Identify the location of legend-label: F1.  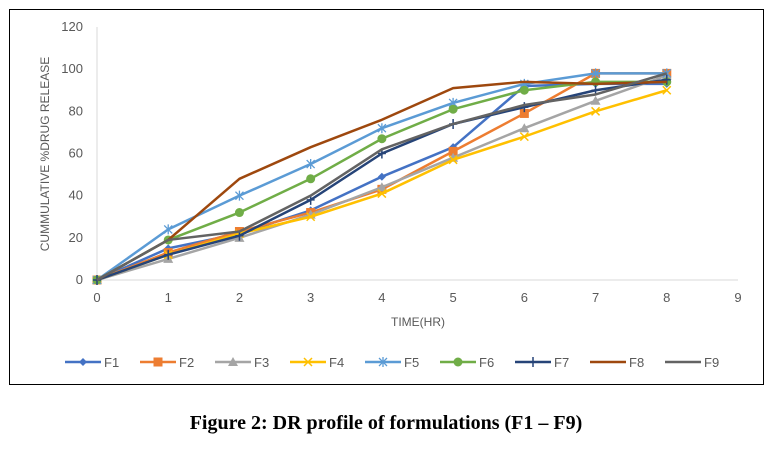
(111, 362).